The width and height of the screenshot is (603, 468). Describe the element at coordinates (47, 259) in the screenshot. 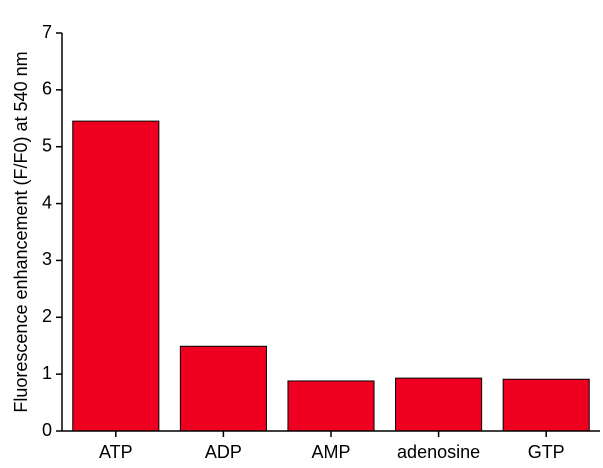

I see `y-tick-label: 3` at that location.